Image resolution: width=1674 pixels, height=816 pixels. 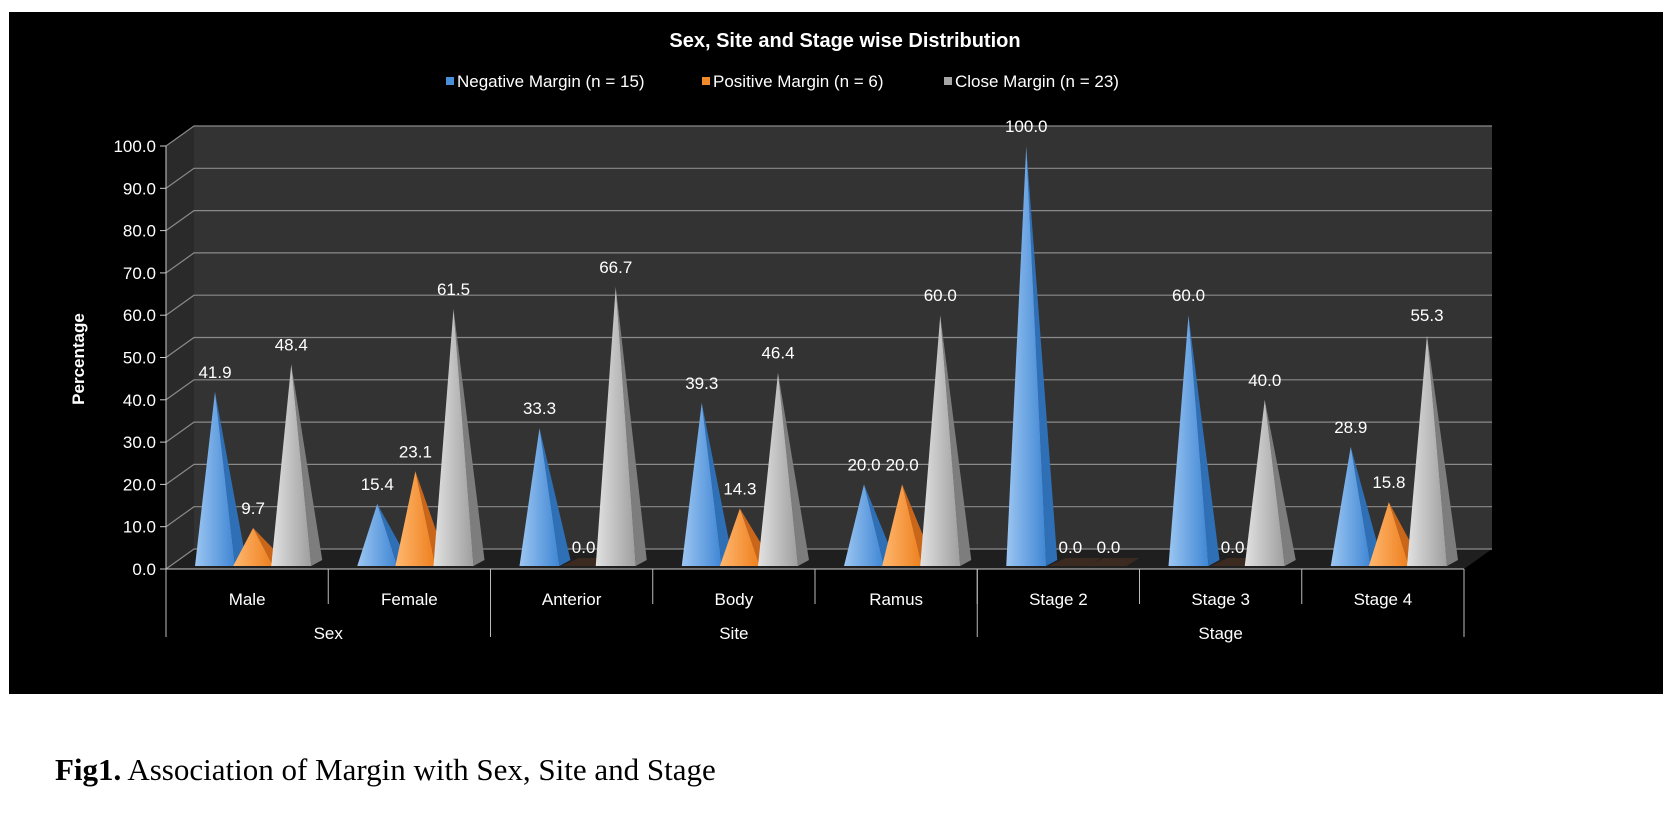 What do you see at coordinates (139, 231) in the screenshot?
I see `y-tick-label: 80.0` at bounding box center [139, 231].